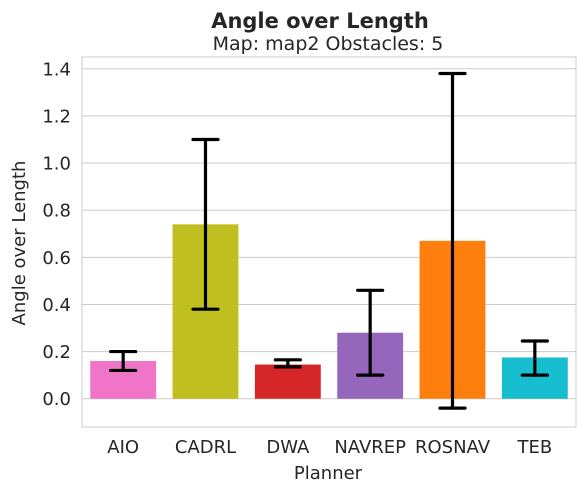  I want to click on x-tick-label: ROSNAV, so click(453, 447).